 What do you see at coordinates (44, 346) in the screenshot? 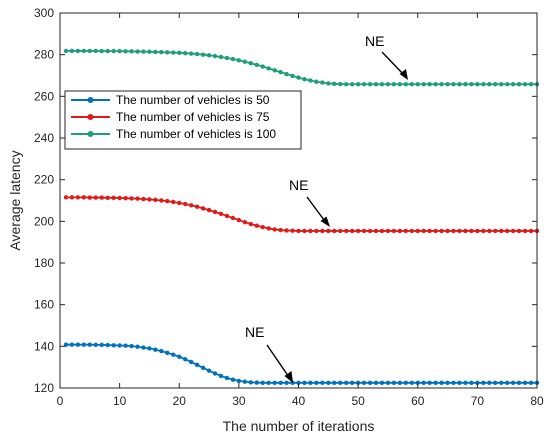
I see `y-tick-label: 140` at bounding box center [44, 346].